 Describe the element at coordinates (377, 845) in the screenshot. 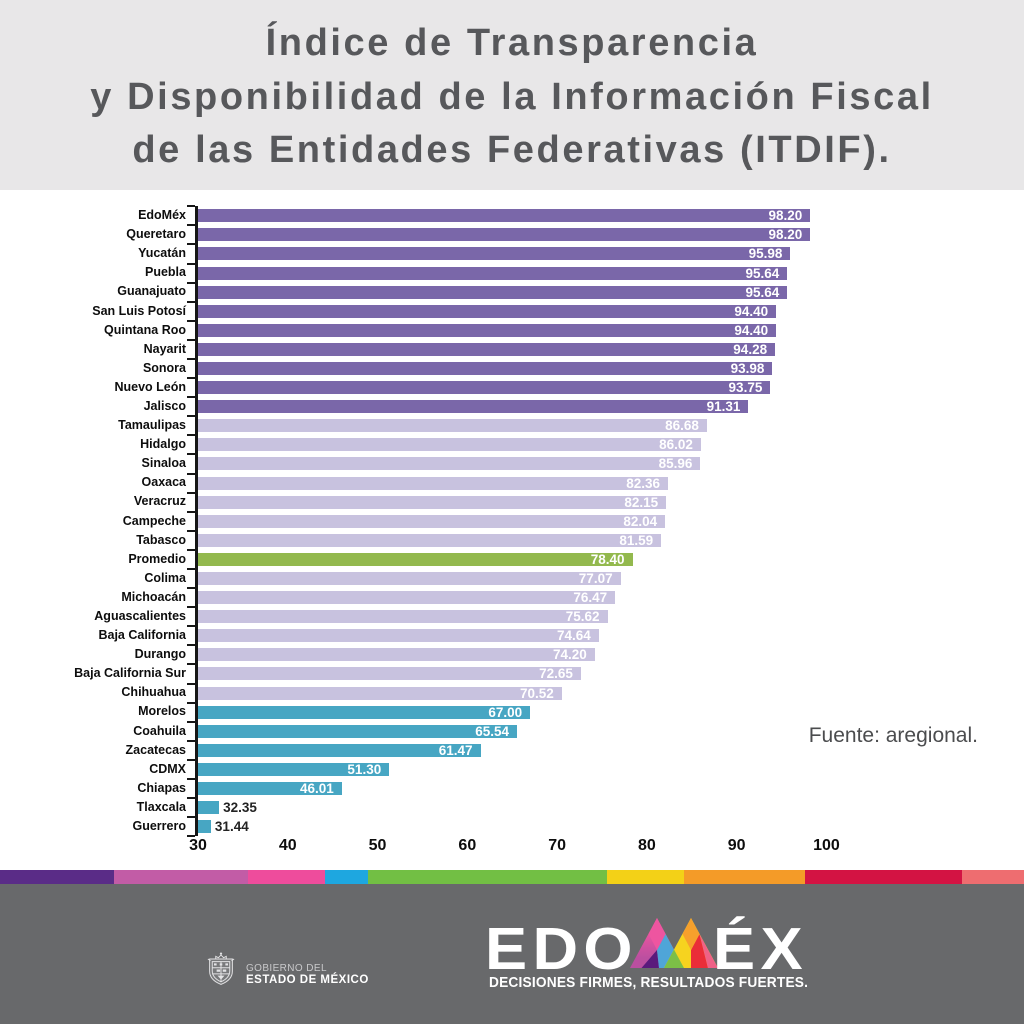

I see `x-tick-label: 50` at that location.